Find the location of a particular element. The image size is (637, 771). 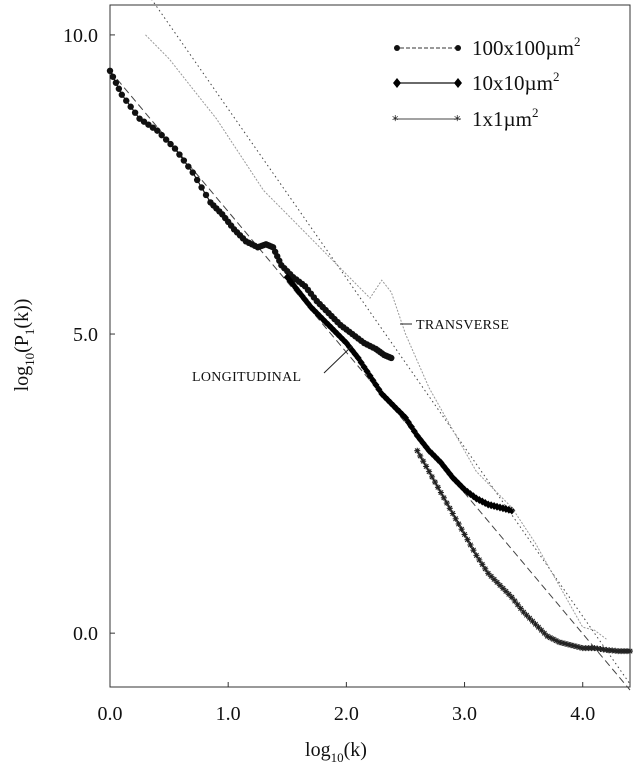

y-axis-label-mid: (P is located at coordinates (22, 344).